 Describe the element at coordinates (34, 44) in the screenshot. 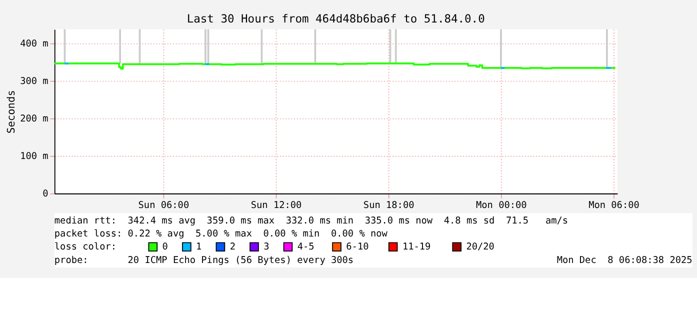

I see `y-tick-label: 400 m` at that location.